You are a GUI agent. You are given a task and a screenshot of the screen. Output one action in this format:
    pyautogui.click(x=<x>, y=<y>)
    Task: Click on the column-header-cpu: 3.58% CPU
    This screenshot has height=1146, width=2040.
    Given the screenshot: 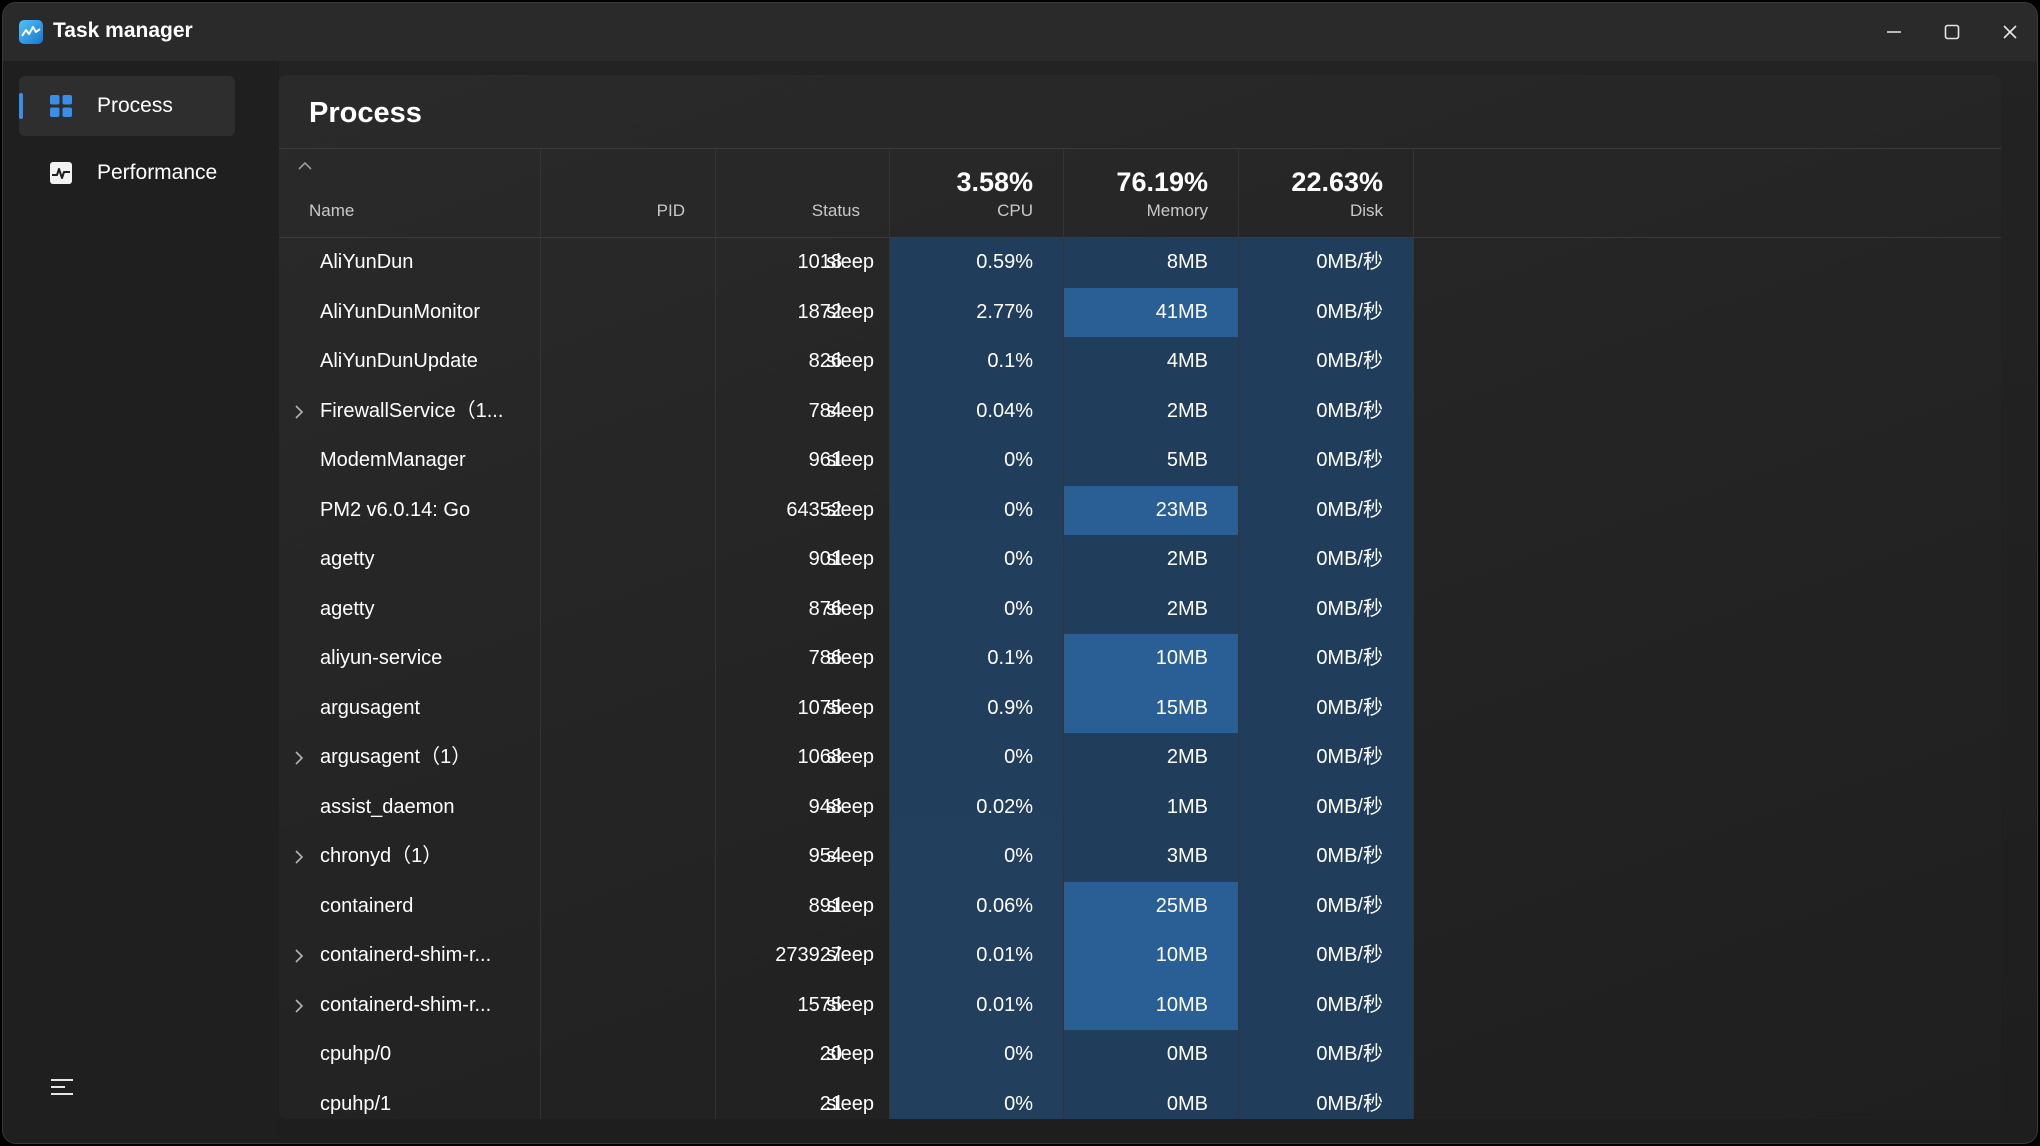 What is the action you would take?
    pyautogui.click(x=976, y=193)
    